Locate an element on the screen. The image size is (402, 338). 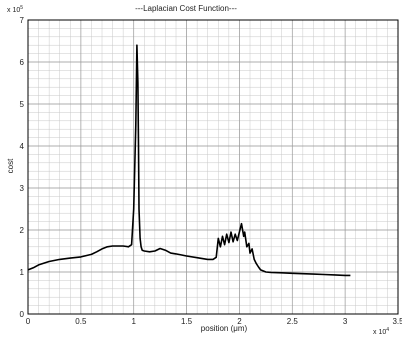
x-tick-label: 1 is located at coordinates (133, 321).